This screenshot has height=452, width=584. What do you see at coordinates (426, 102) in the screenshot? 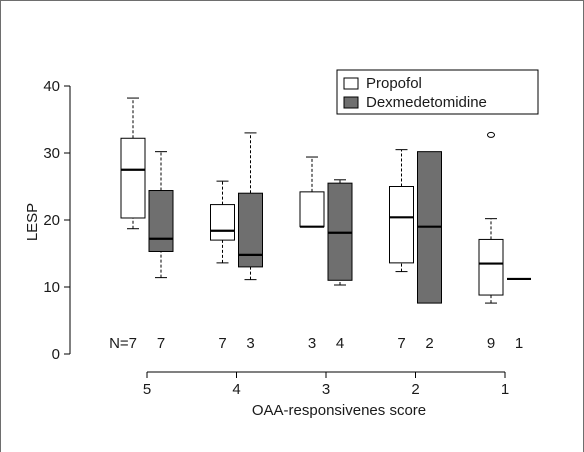
I see `legend-label-dexmedetomidine: Dexmedetomidine` at bounding box center [426, 102].